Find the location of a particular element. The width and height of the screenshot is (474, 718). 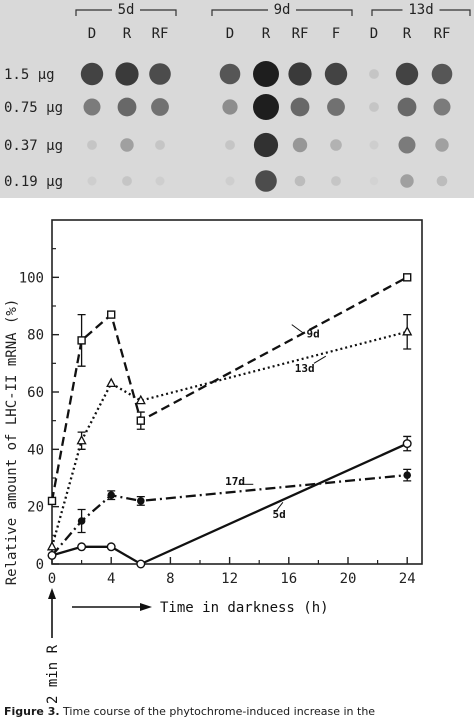

blot-lane-label: F is located at coordinates (336, 34).